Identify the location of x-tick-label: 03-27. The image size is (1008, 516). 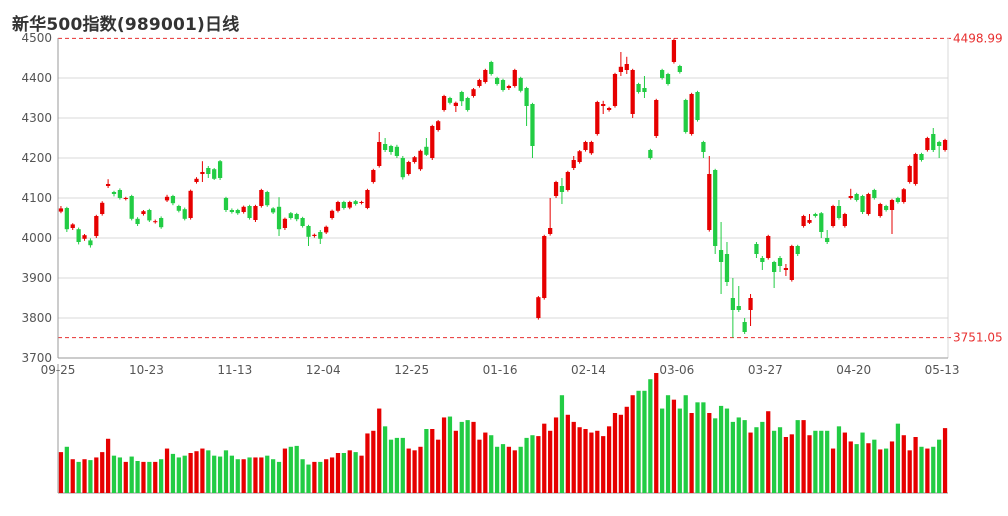
(765, 370).